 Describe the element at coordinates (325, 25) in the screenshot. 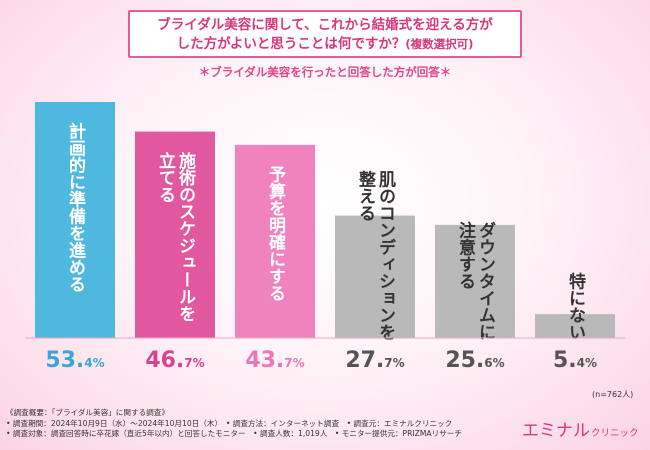

I see `title-line-1: ブライダル美容に関して、これから結婚式を迎える方が` at that location.